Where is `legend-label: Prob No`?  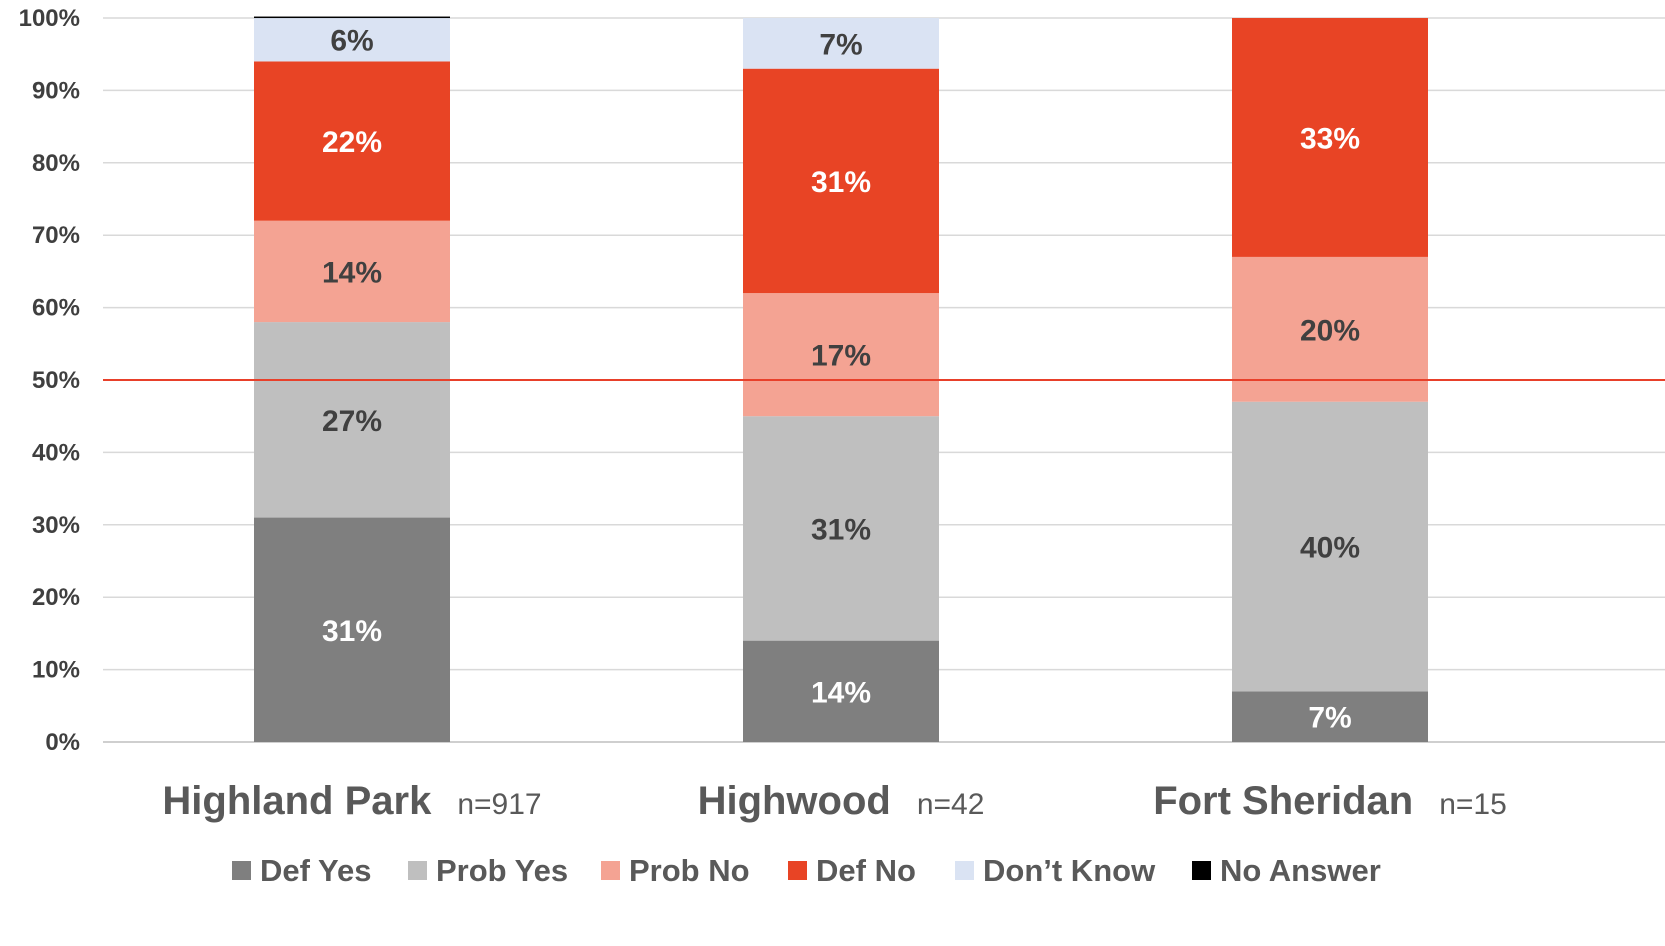 legend-label: Prob No is located at coordinates (689, 870).